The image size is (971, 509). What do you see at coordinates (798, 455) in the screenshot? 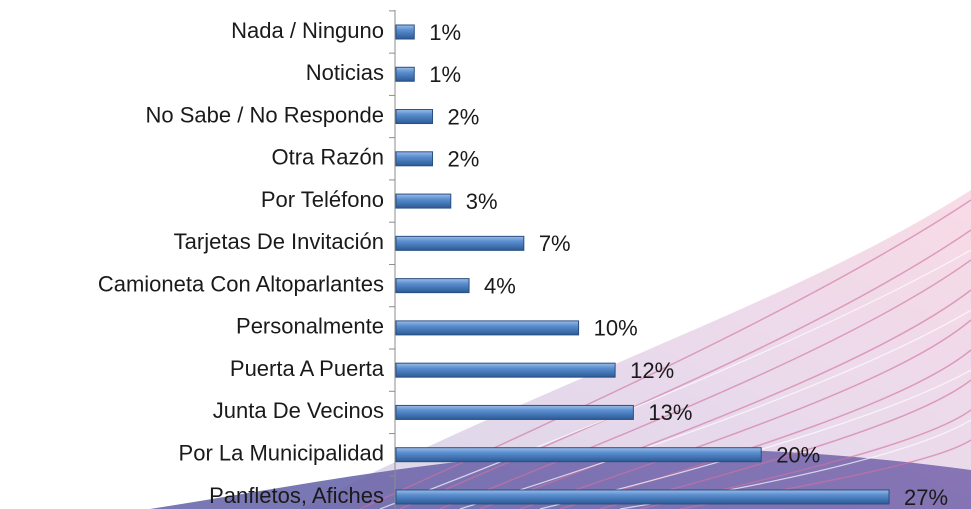
I see `value-label: 20%` at bounding box center [798, 455].